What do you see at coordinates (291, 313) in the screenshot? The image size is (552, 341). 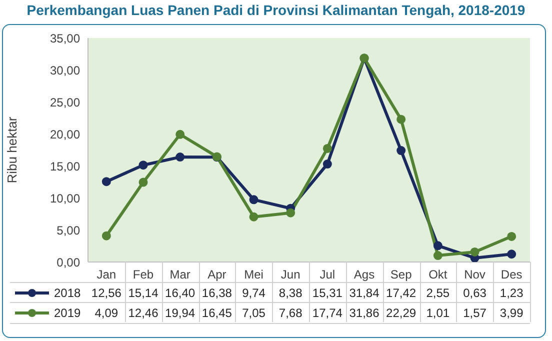 I see `data-label: 7,68` at bounding box center [291, 313].